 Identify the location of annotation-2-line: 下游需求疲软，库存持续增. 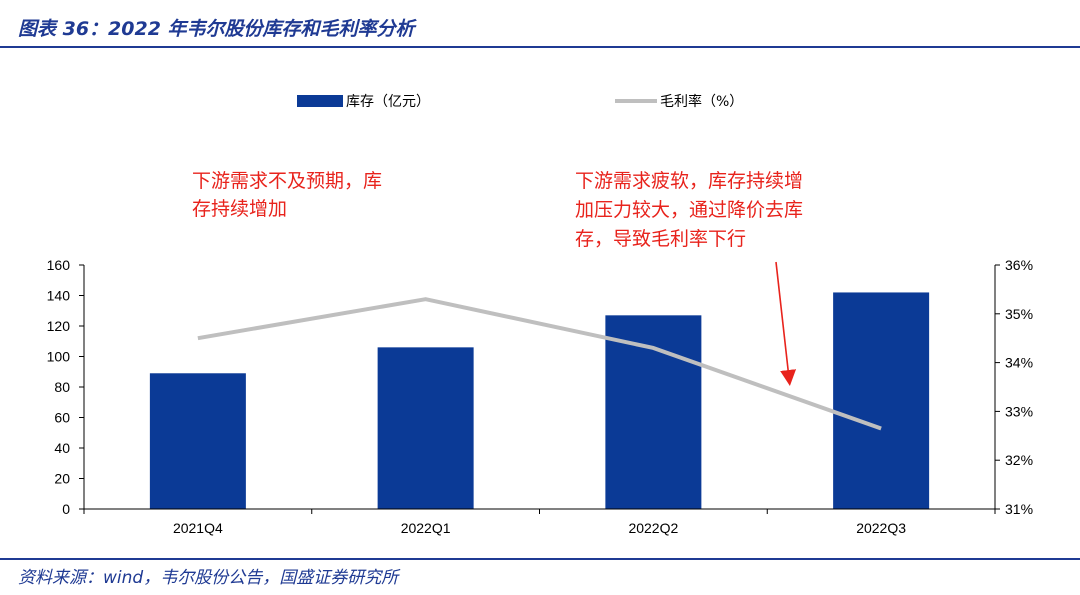
(689, 181).